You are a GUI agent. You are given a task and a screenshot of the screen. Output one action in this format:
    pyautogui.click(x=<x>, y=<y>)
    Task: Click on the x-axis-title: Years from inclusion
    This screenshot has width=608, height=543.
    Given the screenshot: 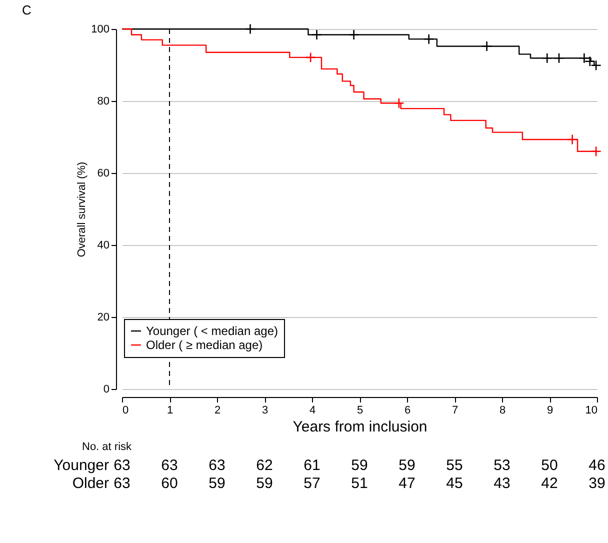 What is the action you would take?
    pyautogui.click(x=360, y=427)
    